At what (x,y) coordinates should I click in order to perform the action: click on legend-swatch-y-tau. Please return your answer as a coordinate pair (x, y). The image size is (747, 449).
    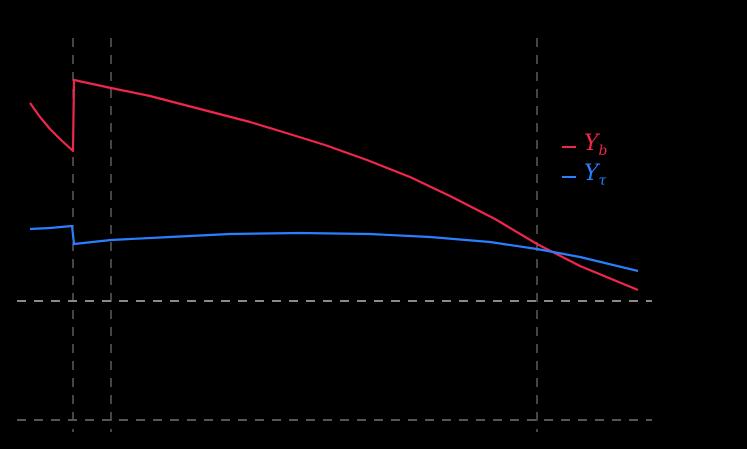
    Looking at the image, I should click on (569, 177).